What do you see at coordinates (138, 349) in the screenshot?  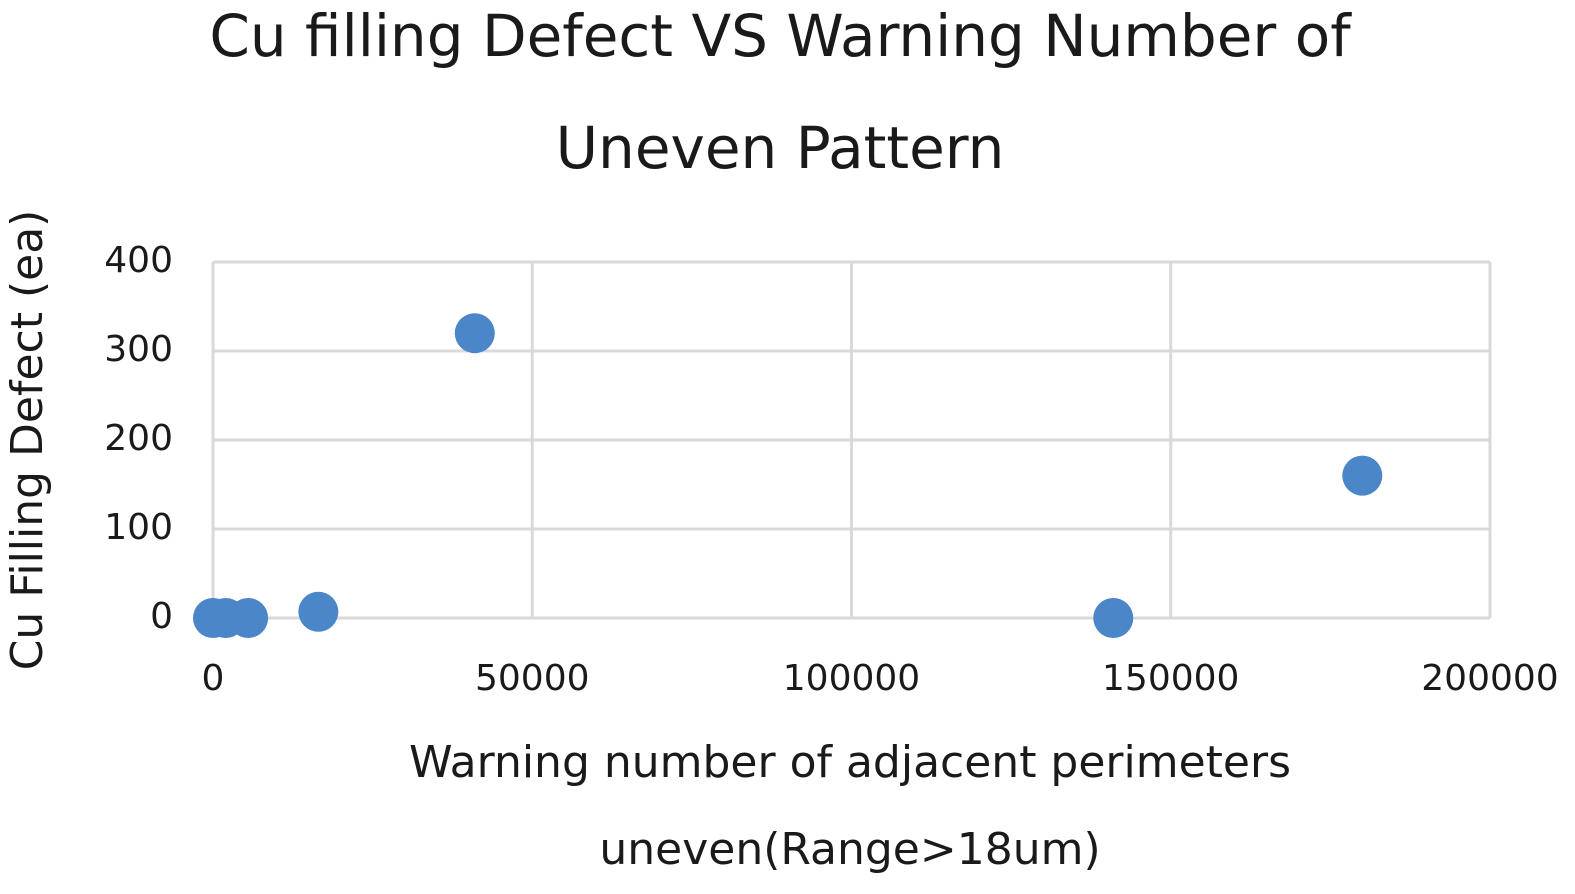 I see `y-tick-label: 300` at bounding box center [138, 349].